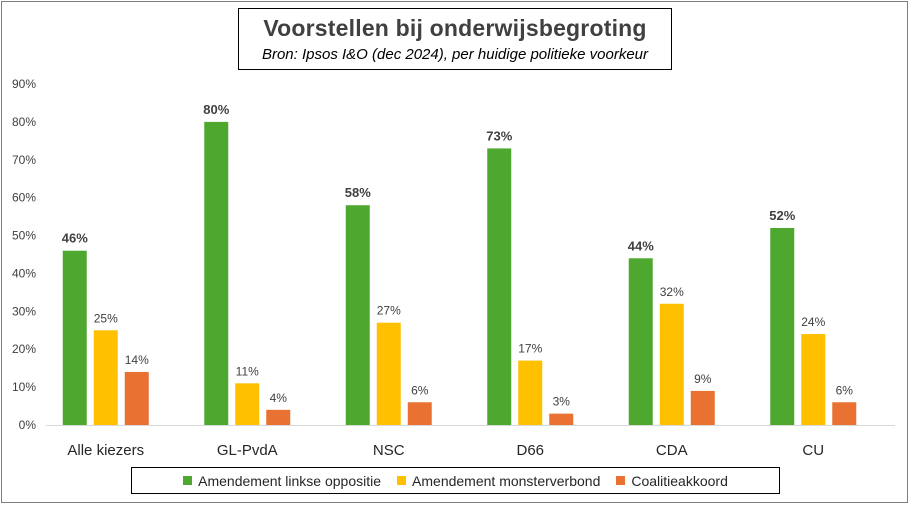 The width and height of the screenshot is (911, 506). What do you see at coordinates (672, 450) in the screenshot?
I see `x-tick-label: CDA` at bounding box center [672, 450].